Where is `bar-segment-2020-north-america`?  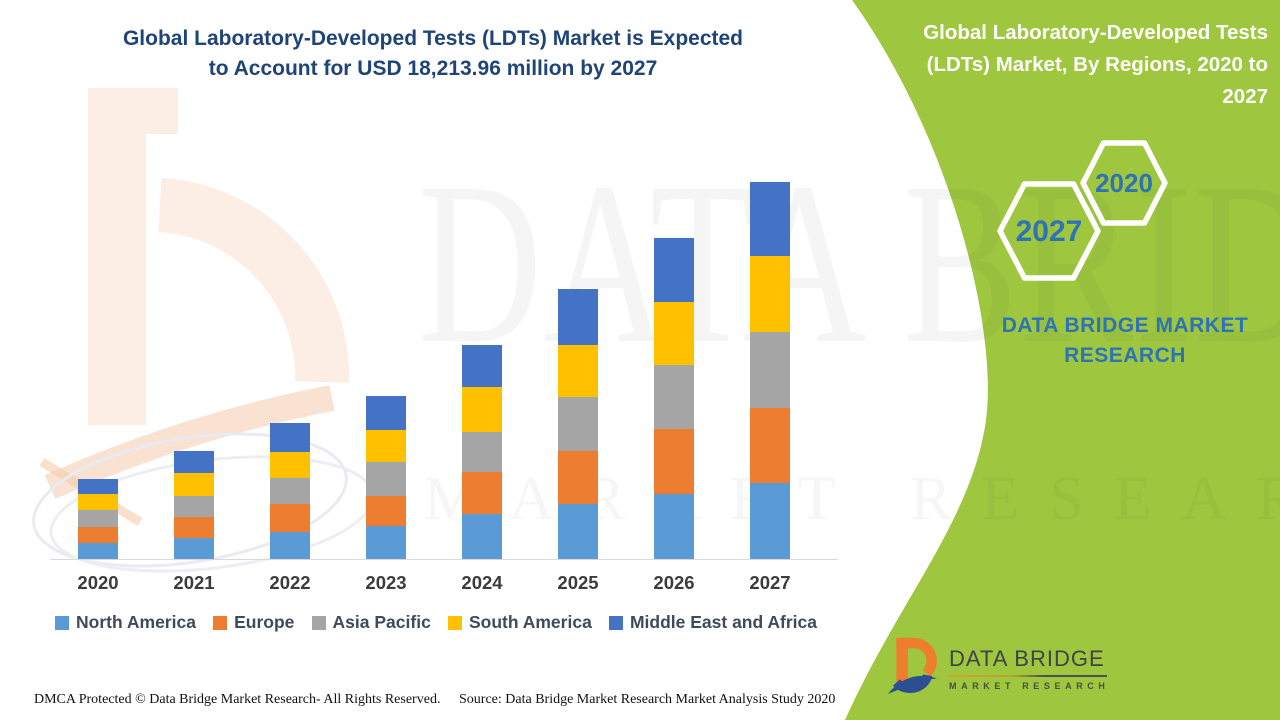 bar-segment-2020-north-america is located at coordinates (98, 551).